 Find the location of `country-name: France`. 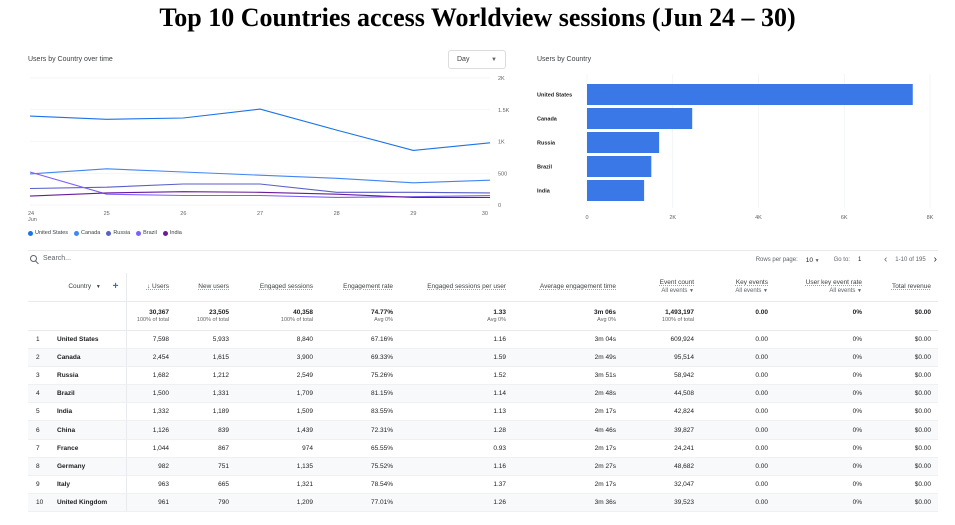

country-name: France is located at coordinates (88, 448).